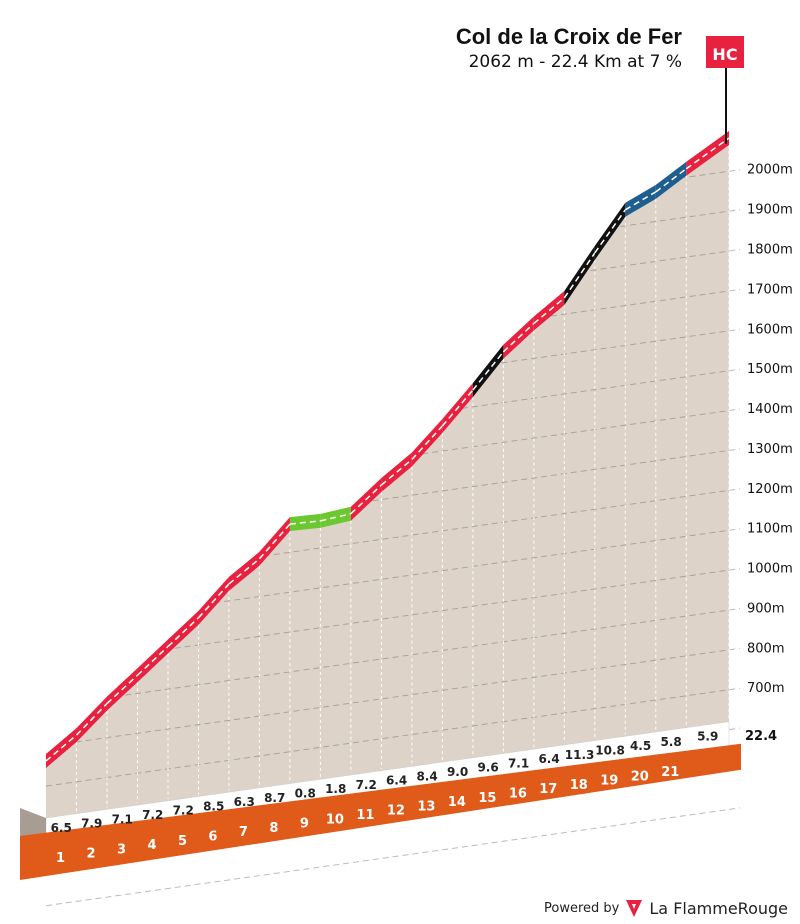 The image size is (800, 924). What do you see at coordinates (396, 811) in the screenshot?
I see `km-label: 12` at bounding box center [396, 811].